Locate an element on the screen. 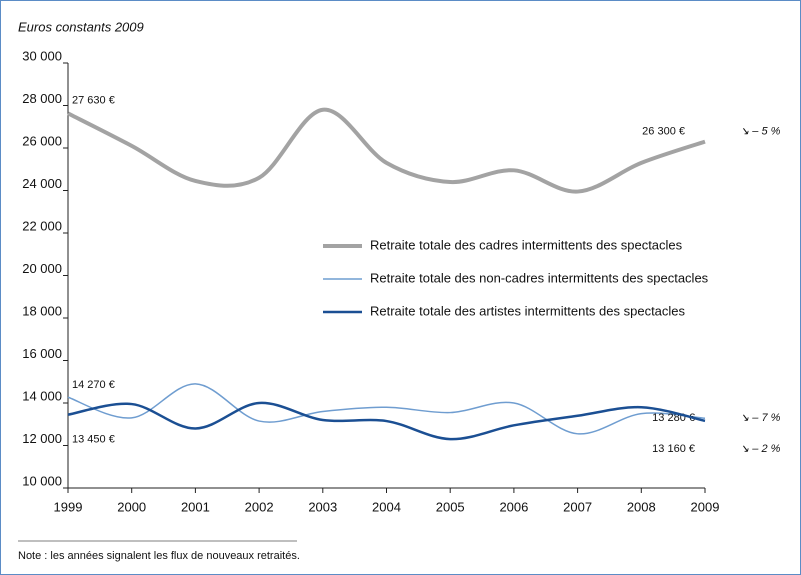 The image size is (801, 575). chart-subtitle: Euros constants 2009 is located at coordinates (81, 26).